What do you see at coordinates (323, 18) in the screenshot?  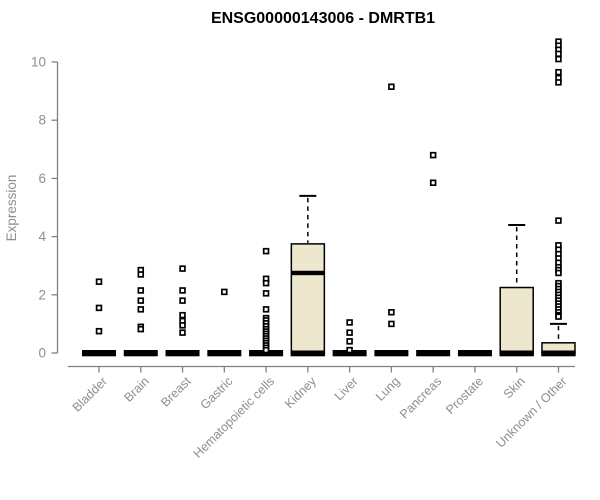 I see `chart-title: ENSG00000143006 - DMRTB1` at bounding box center [323, 18].